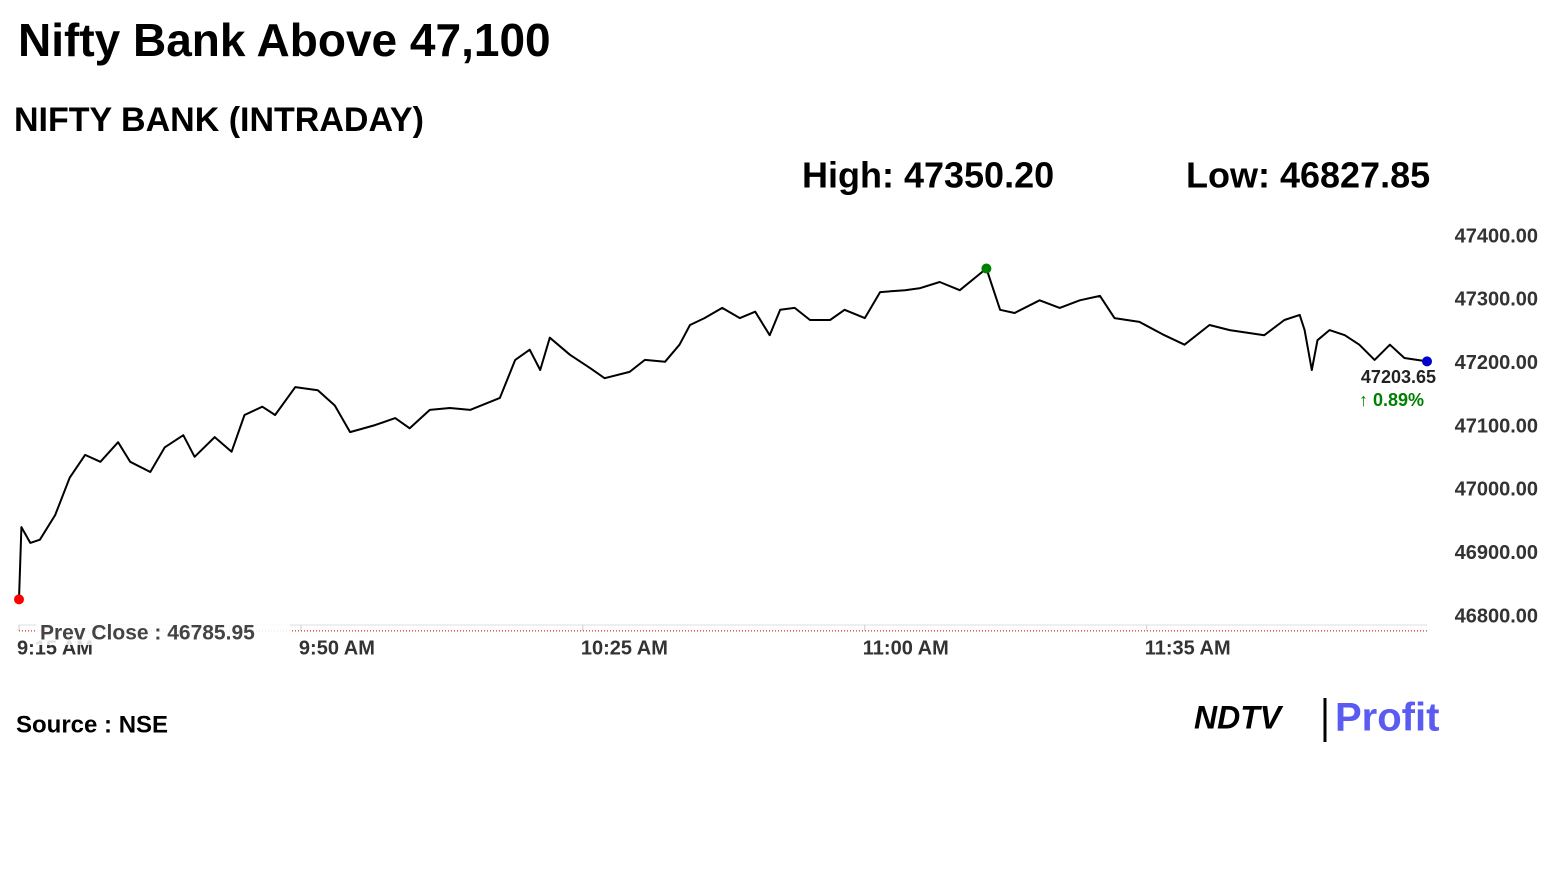 The height and width of the screenshot is (874, 1555). What do you see at coordinates (219, 120) in the screenshot?
I see `chart-subtitle: NIFTY BANK (INTRADAY)` at bounding box center [219, 120].